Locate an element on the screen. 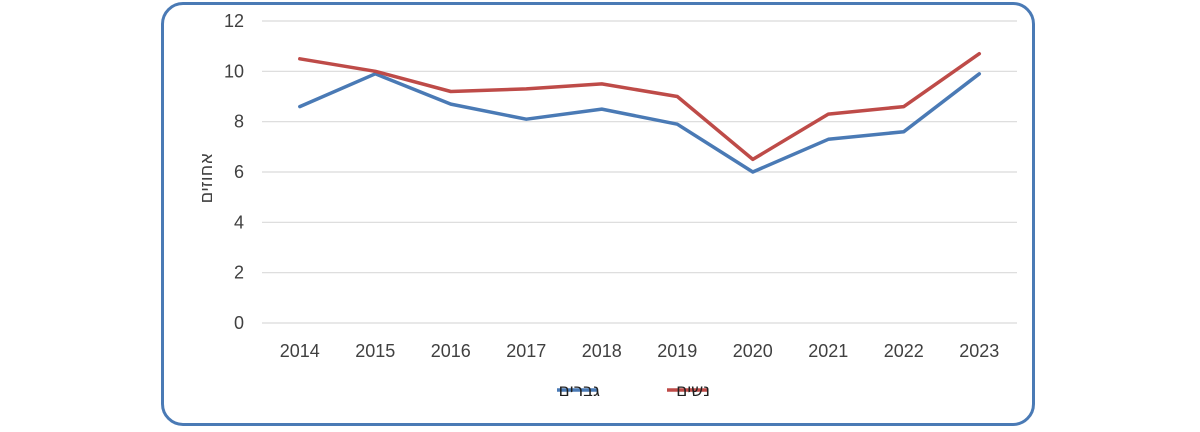 This screenshot has width=1200, height=432. series-line-men is located at coordinates (640, 123).